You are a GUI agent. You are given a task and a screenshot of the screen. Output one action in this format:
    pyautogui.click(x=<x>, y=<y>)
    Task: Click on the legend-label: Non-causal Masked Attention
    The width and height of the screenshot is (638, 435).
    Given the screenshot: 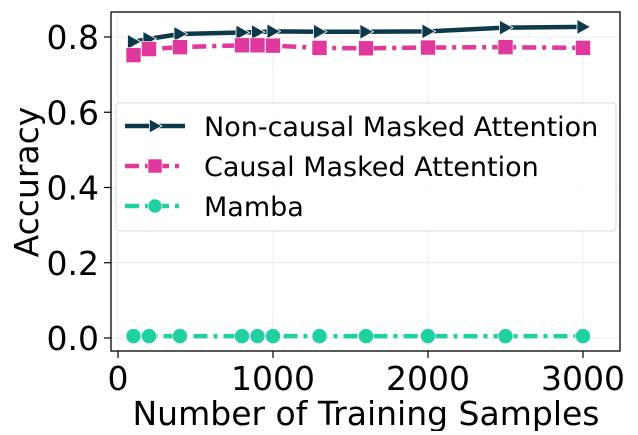 What is the action you would take?
    pyautogui.click(x=401, y=127)
    